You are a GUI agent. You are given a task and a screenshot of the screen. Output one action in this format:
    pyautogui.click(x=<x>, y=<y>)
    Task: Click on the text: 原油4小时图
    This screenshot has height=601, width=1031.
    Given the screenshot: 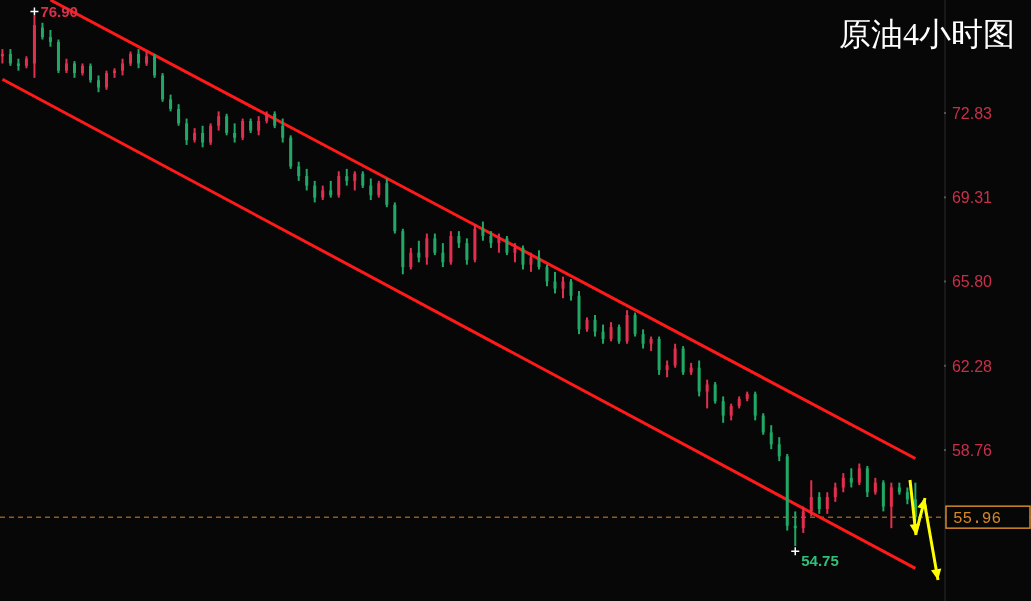 What is the action you would take?
    pyautogui.click(x=927, y=34)
    